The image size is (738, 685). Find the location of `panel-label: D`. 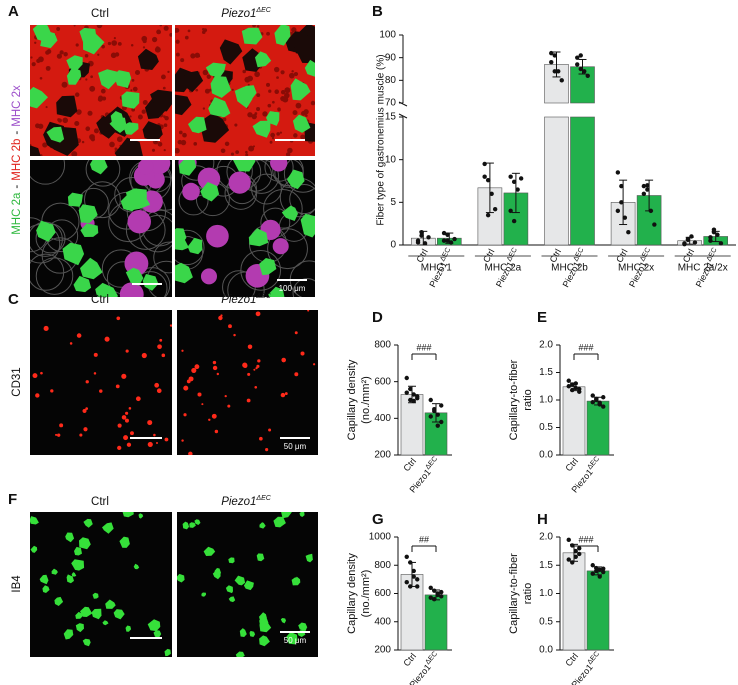

panel-label: D is located at coordinates (377, 317).